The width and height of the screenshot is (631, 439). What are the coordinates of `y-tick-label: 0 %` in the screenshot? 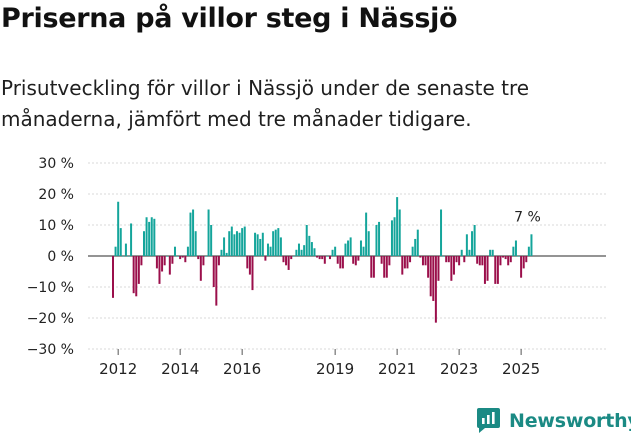 It's located at (60, 257).